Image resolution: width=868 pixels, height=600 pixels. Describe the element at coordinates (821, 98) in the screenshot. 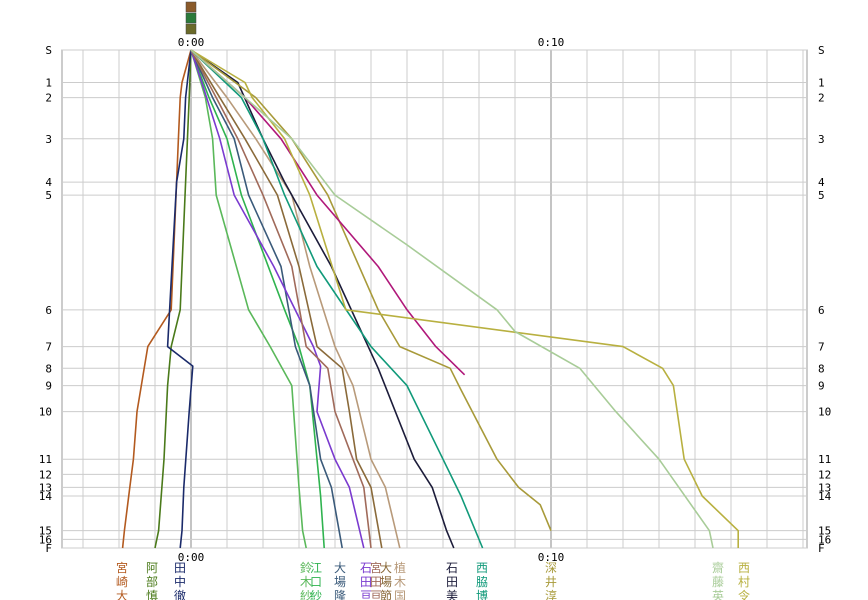

I see `y-tick-right: 2` at that location.